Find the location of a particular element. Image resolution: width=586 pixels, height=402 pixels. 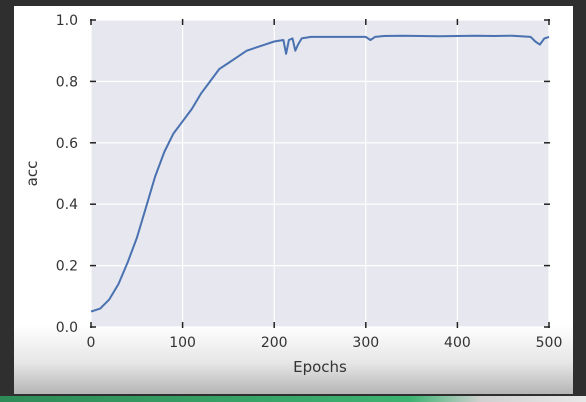

y-tick-label: 0.2 is located at coordinates (67, 267).